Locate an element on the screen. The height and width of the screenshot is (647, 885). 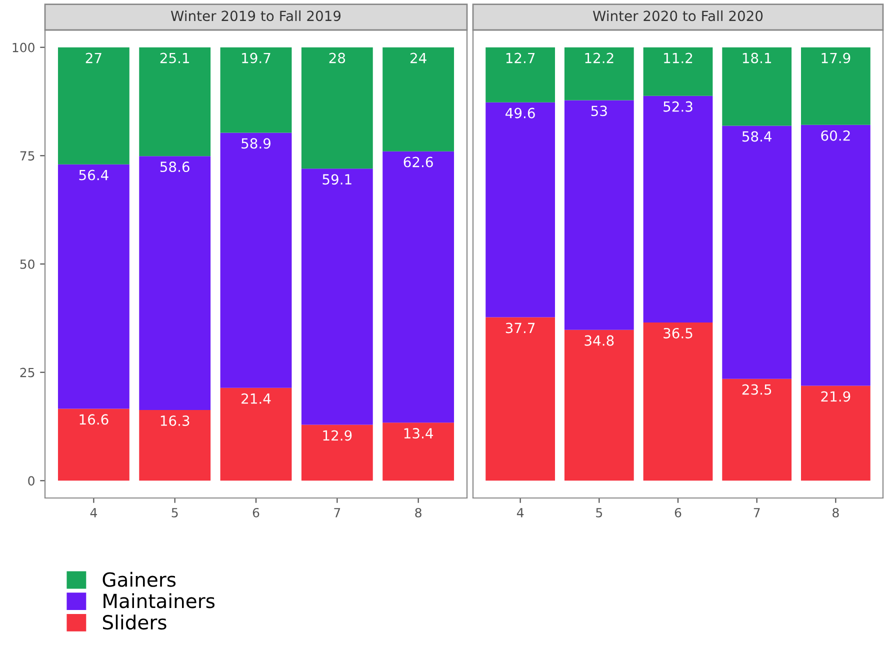
data-label: 58.9 is located at coordinates (256, 143).